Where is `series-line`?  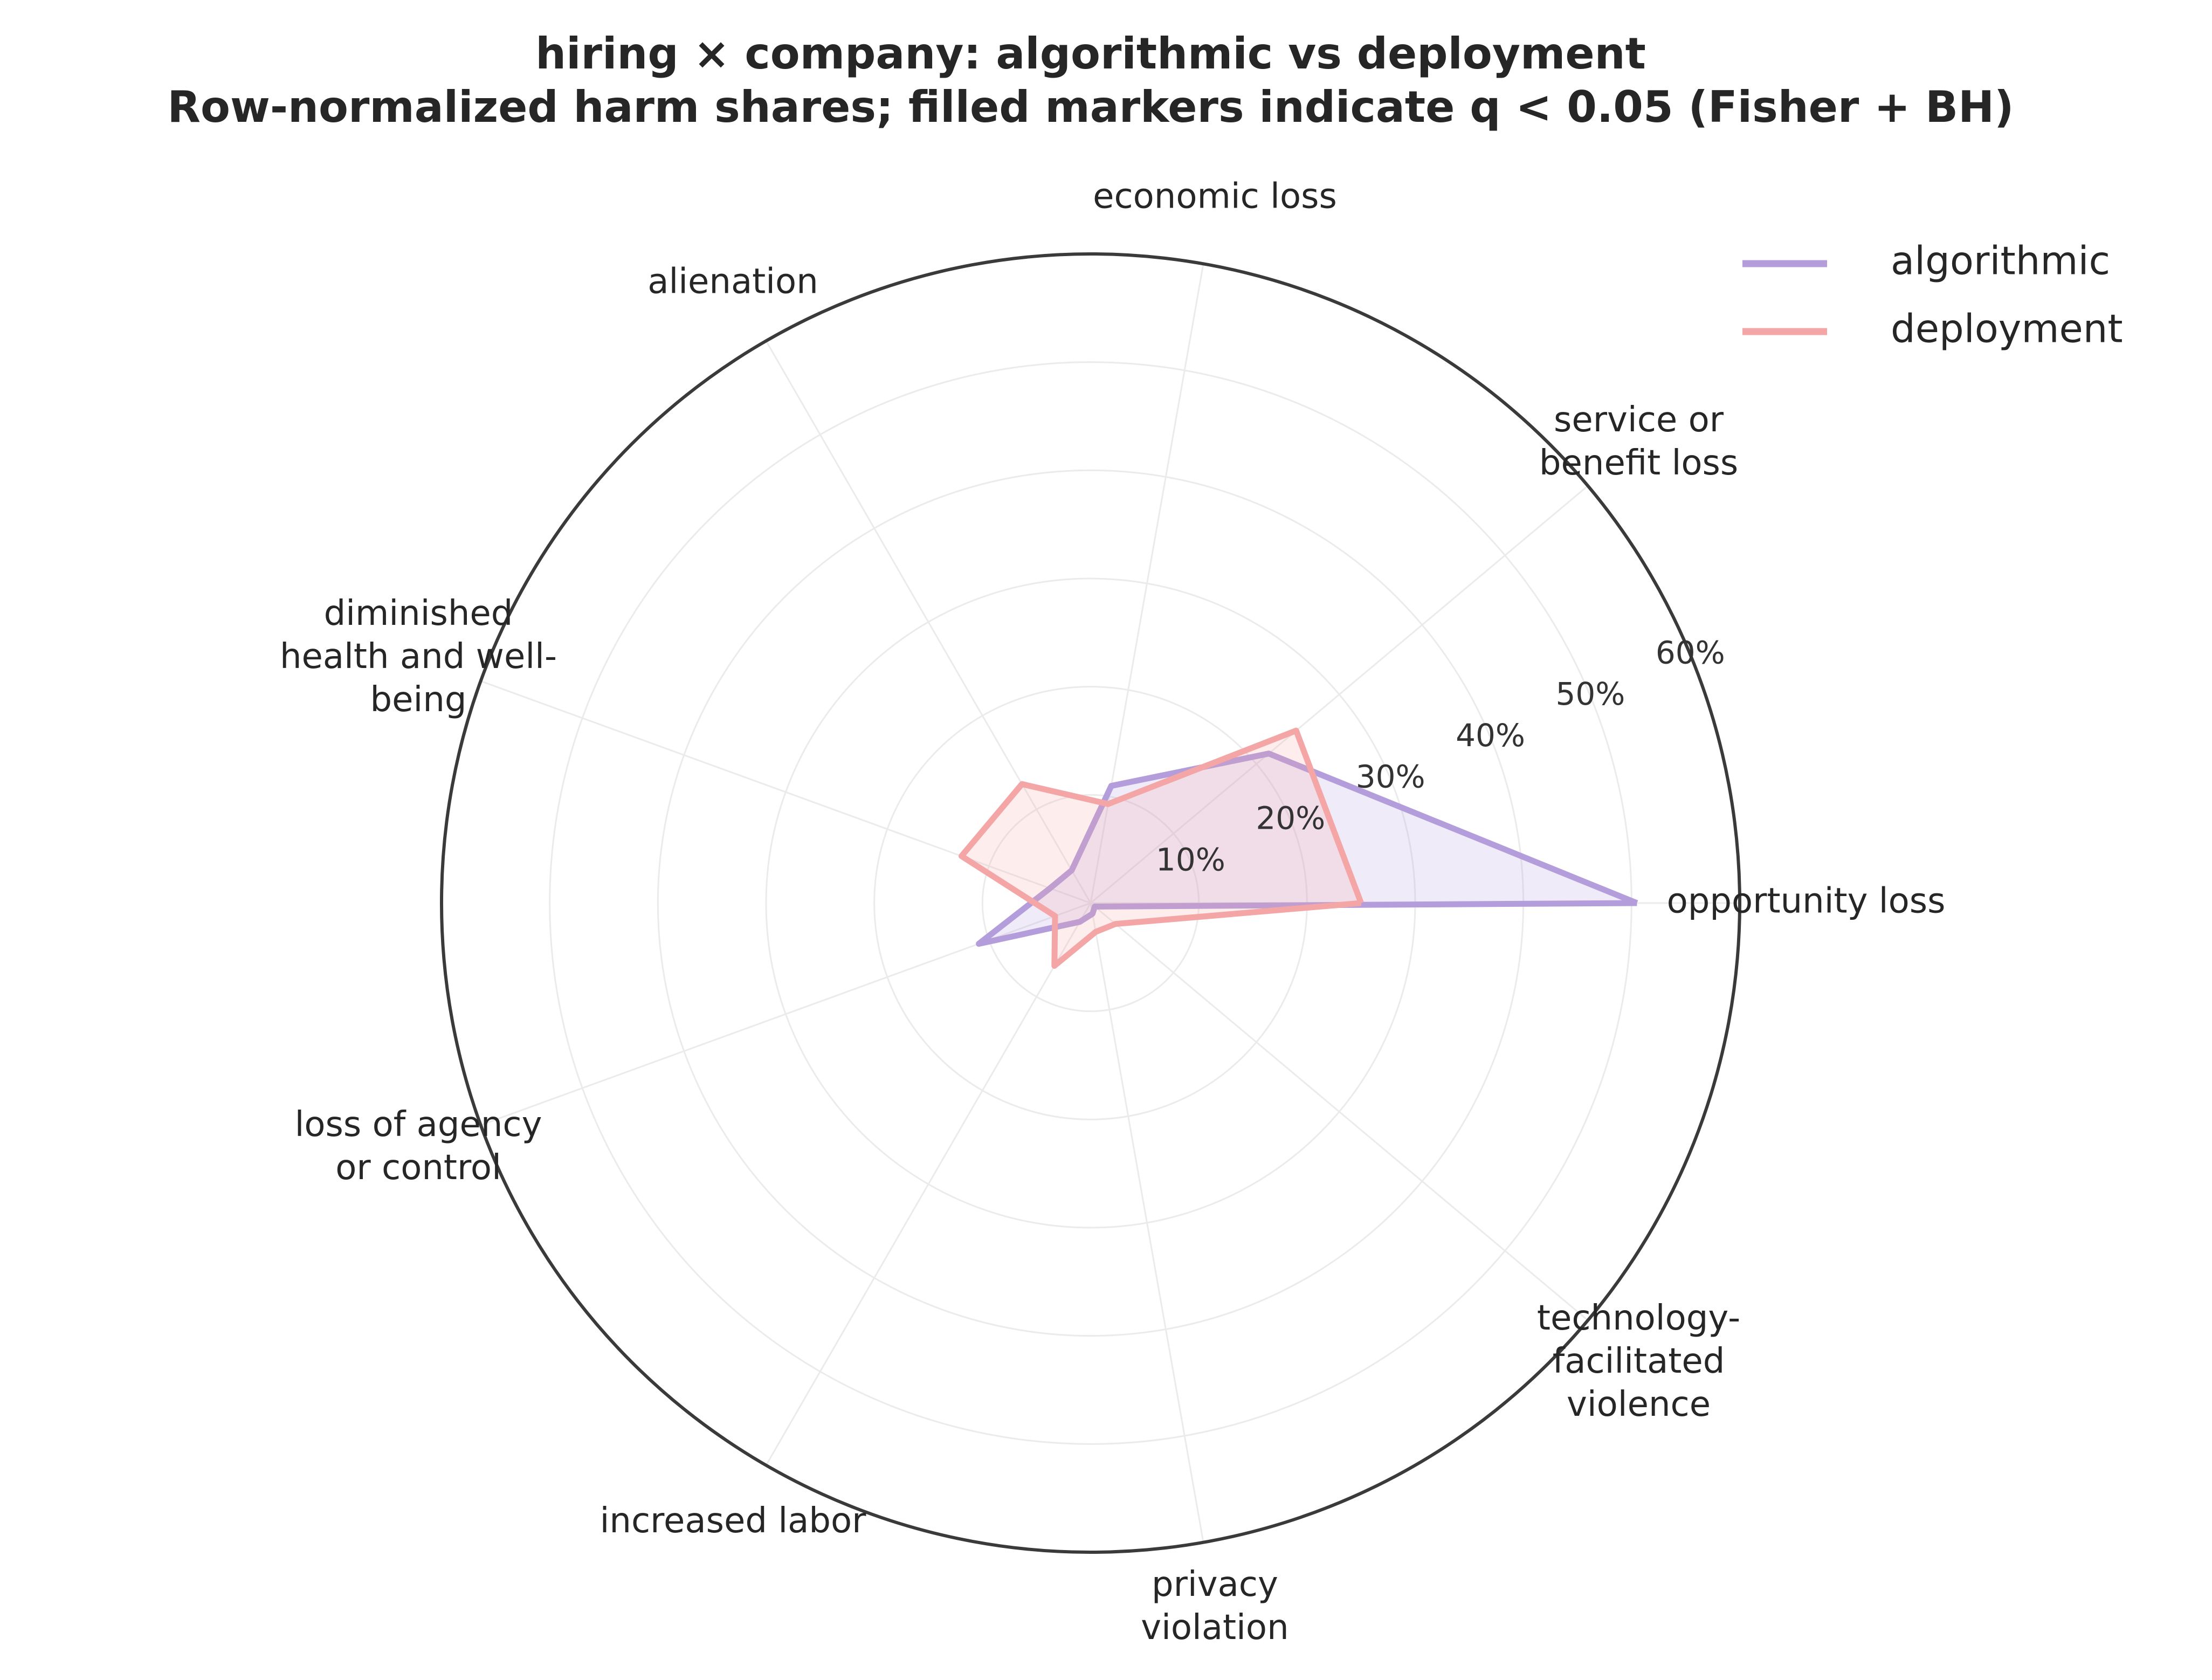
series-line is located at coordinates (1161, 848).